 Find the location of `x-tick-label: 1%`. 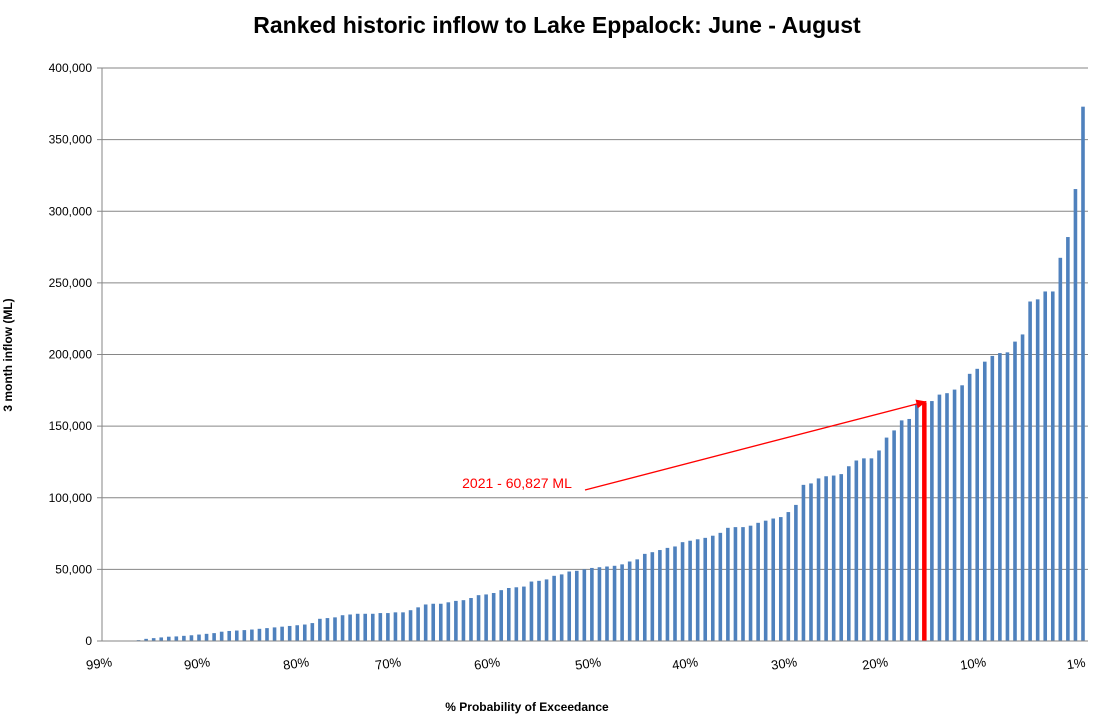

x-tick-label: 1% is located at coordinates (1076, 664).